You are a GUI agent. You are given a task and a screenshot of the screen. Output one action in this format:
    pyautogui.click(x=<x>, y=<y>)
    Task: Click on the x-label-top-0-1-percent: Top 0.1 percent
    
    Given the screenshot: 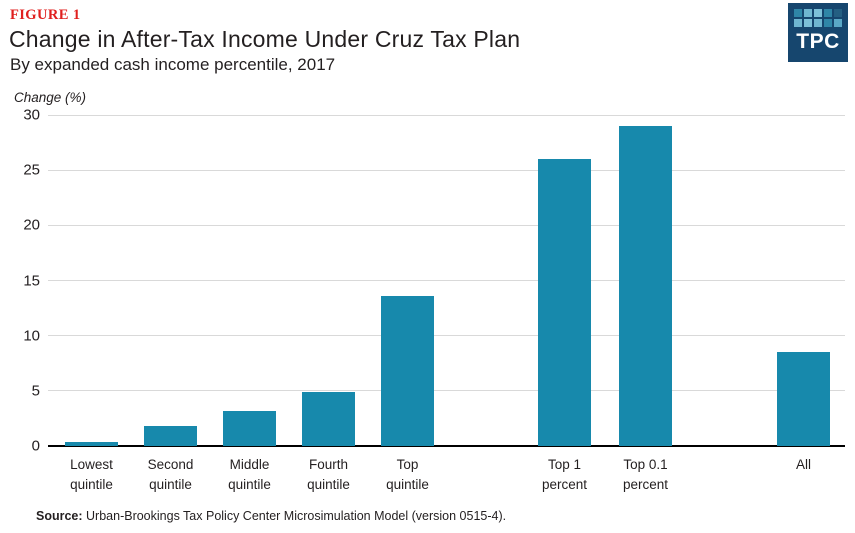 What is the action you would take?
    pyautogui.click(x=645, y=474)
    